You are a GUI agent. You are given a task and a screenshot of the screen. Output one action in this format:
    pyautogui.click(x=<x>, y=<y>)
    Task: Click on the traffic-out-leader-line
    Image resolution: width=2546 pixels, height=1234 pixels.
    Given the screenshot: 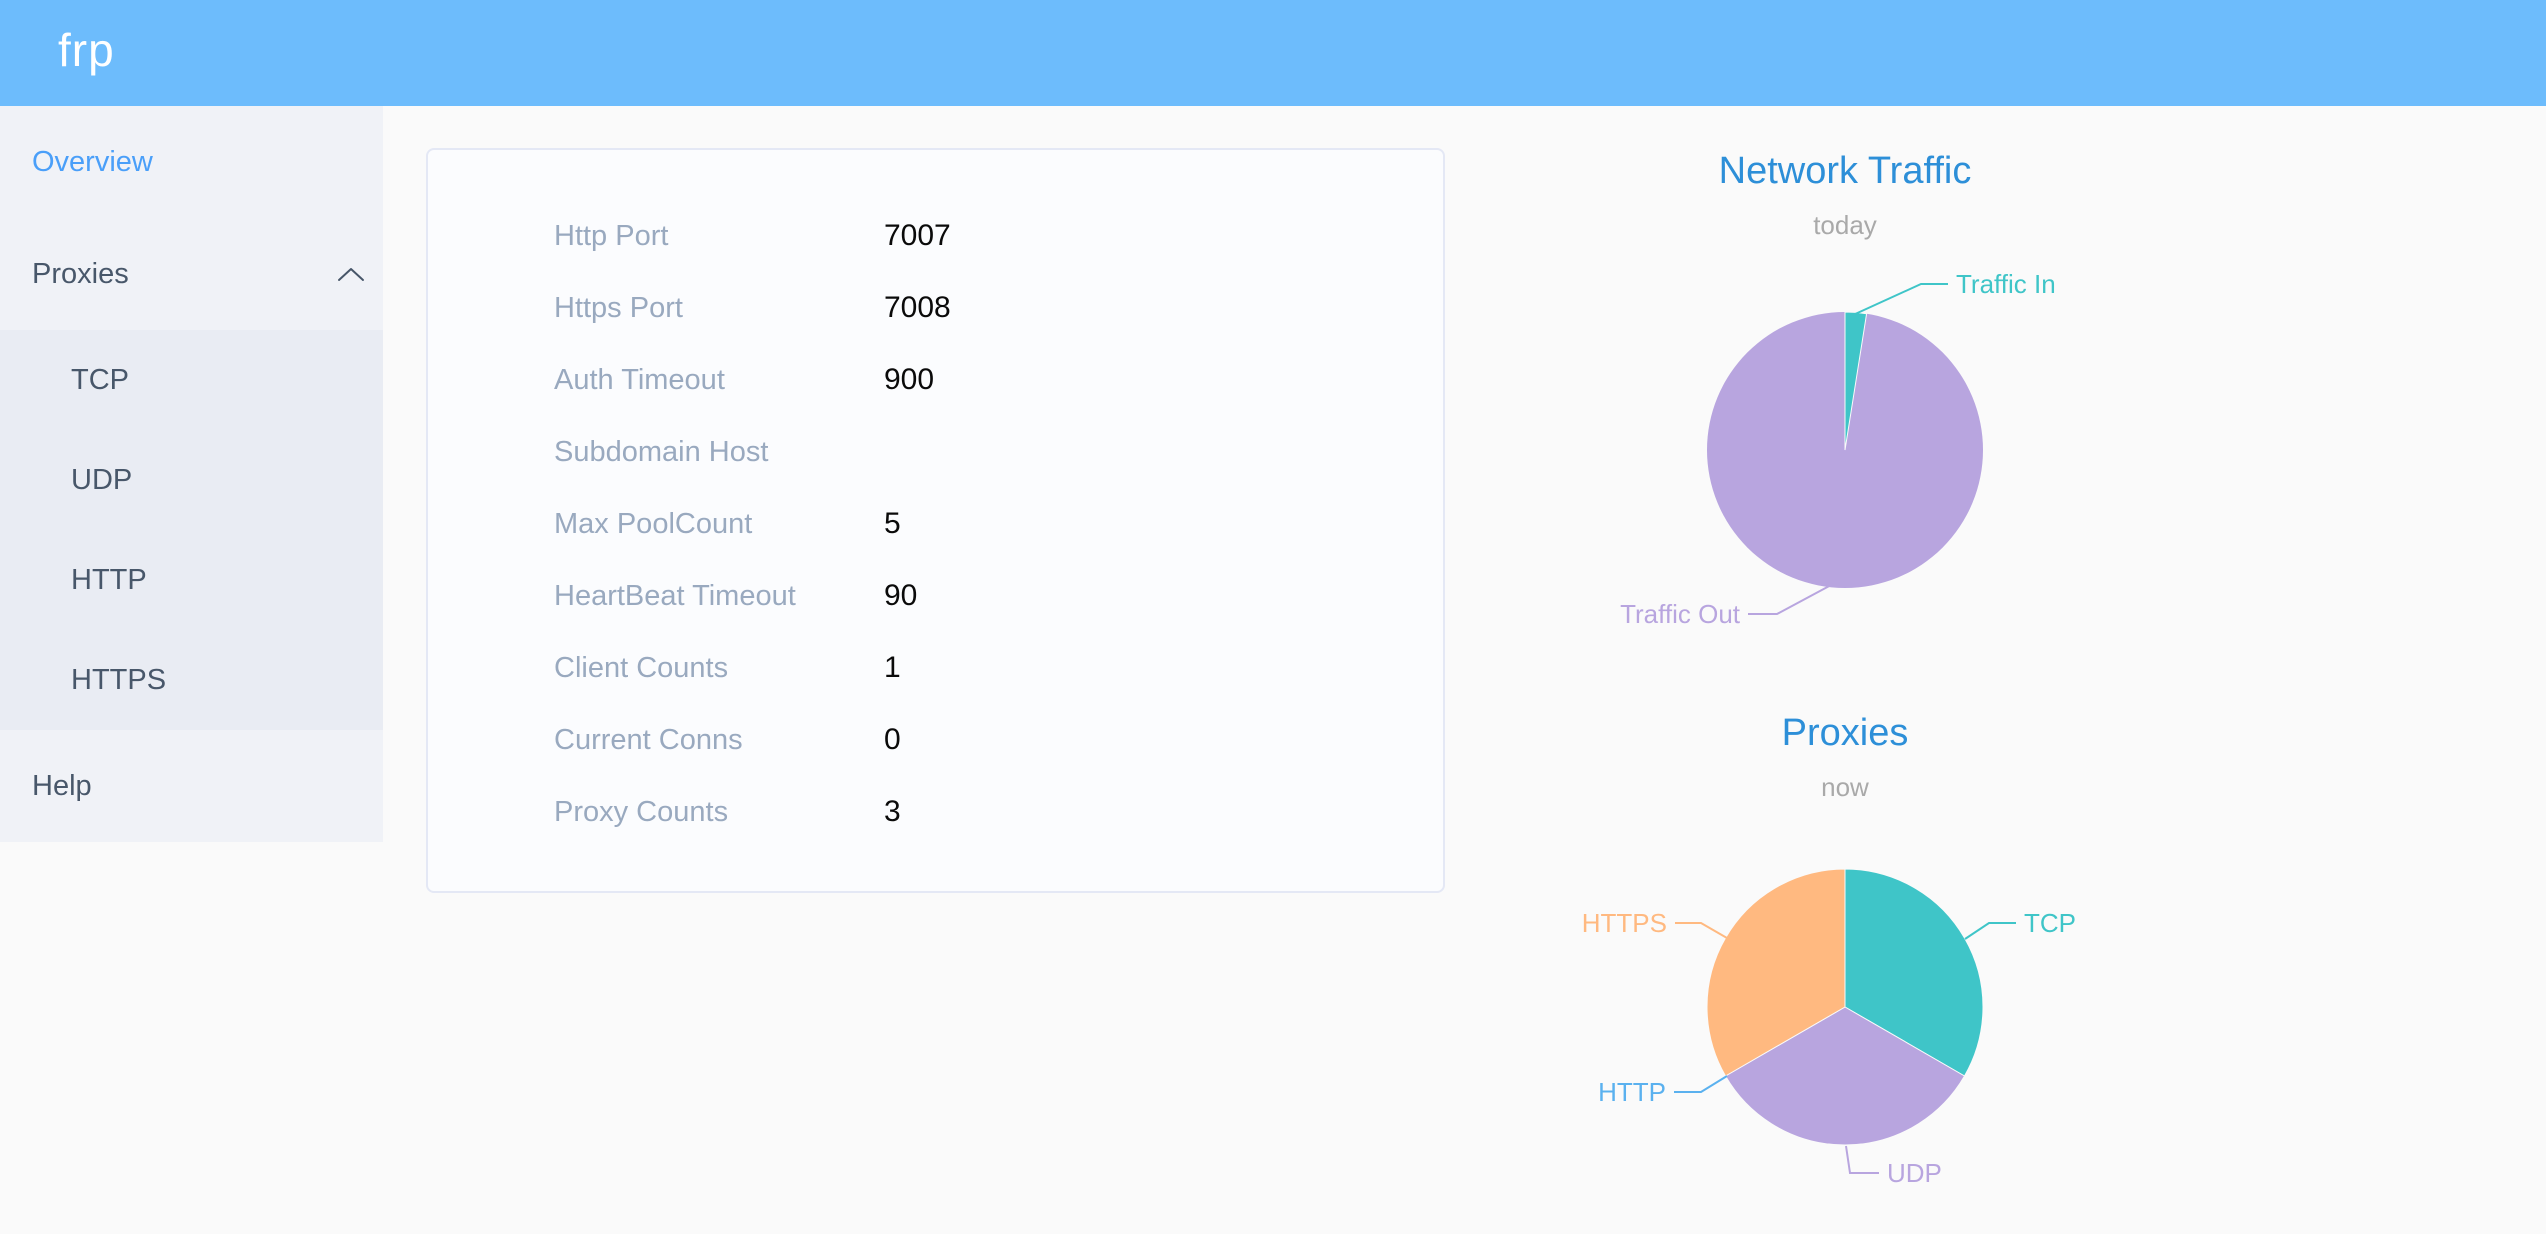 What is the action you would take?
    pyautogui.click(x=1791, y=599)
    